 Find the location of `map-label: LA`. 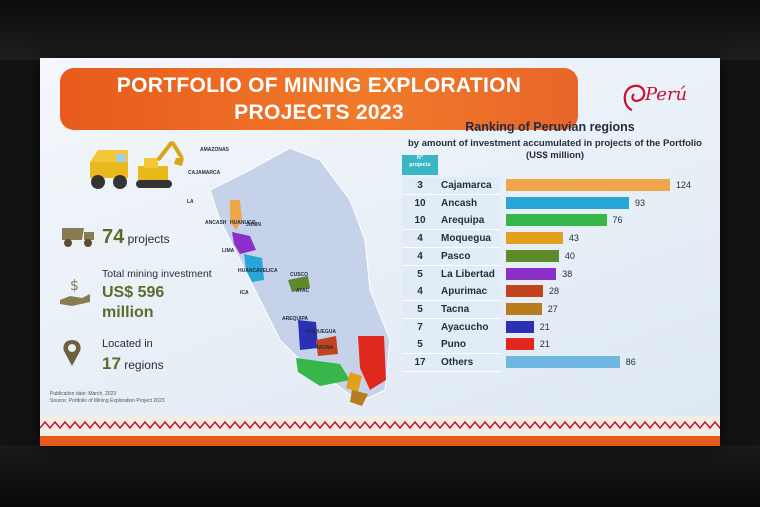

map-label: LA is located at coordinates (190, 202).